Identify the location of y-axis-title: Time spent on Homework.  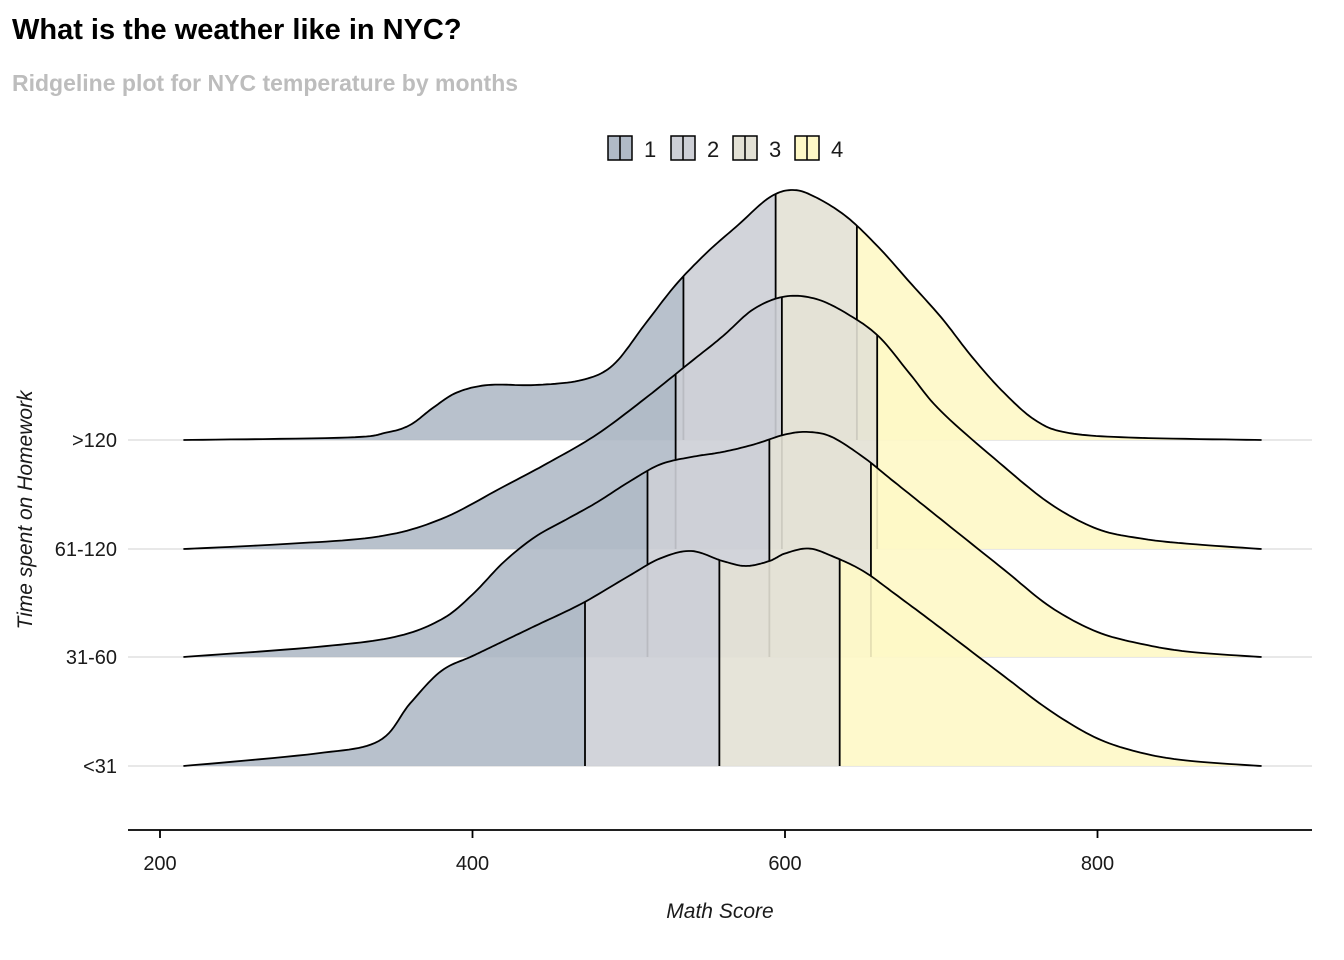
(25, 509).